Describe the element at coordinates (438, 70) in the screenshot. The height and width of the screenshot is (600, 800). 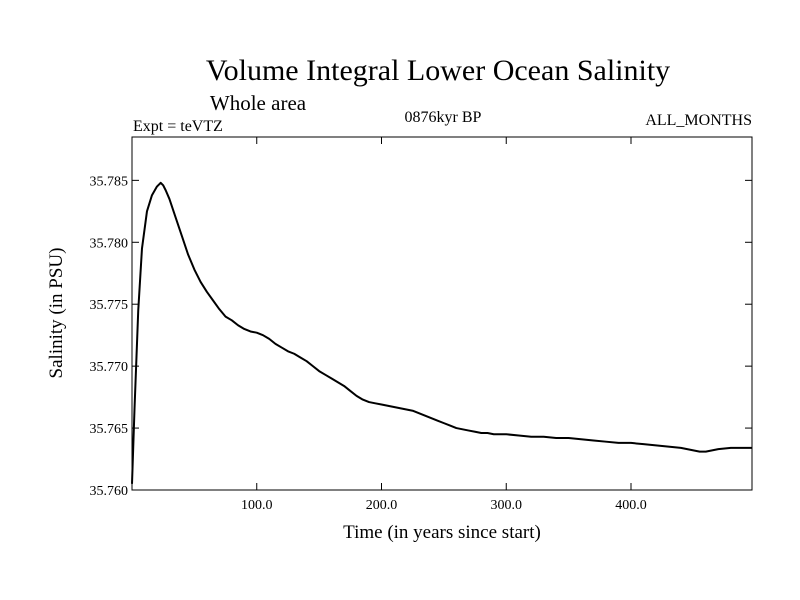
I see `chart-title: Volume Integral Lower Ocean Salinity` at that location.